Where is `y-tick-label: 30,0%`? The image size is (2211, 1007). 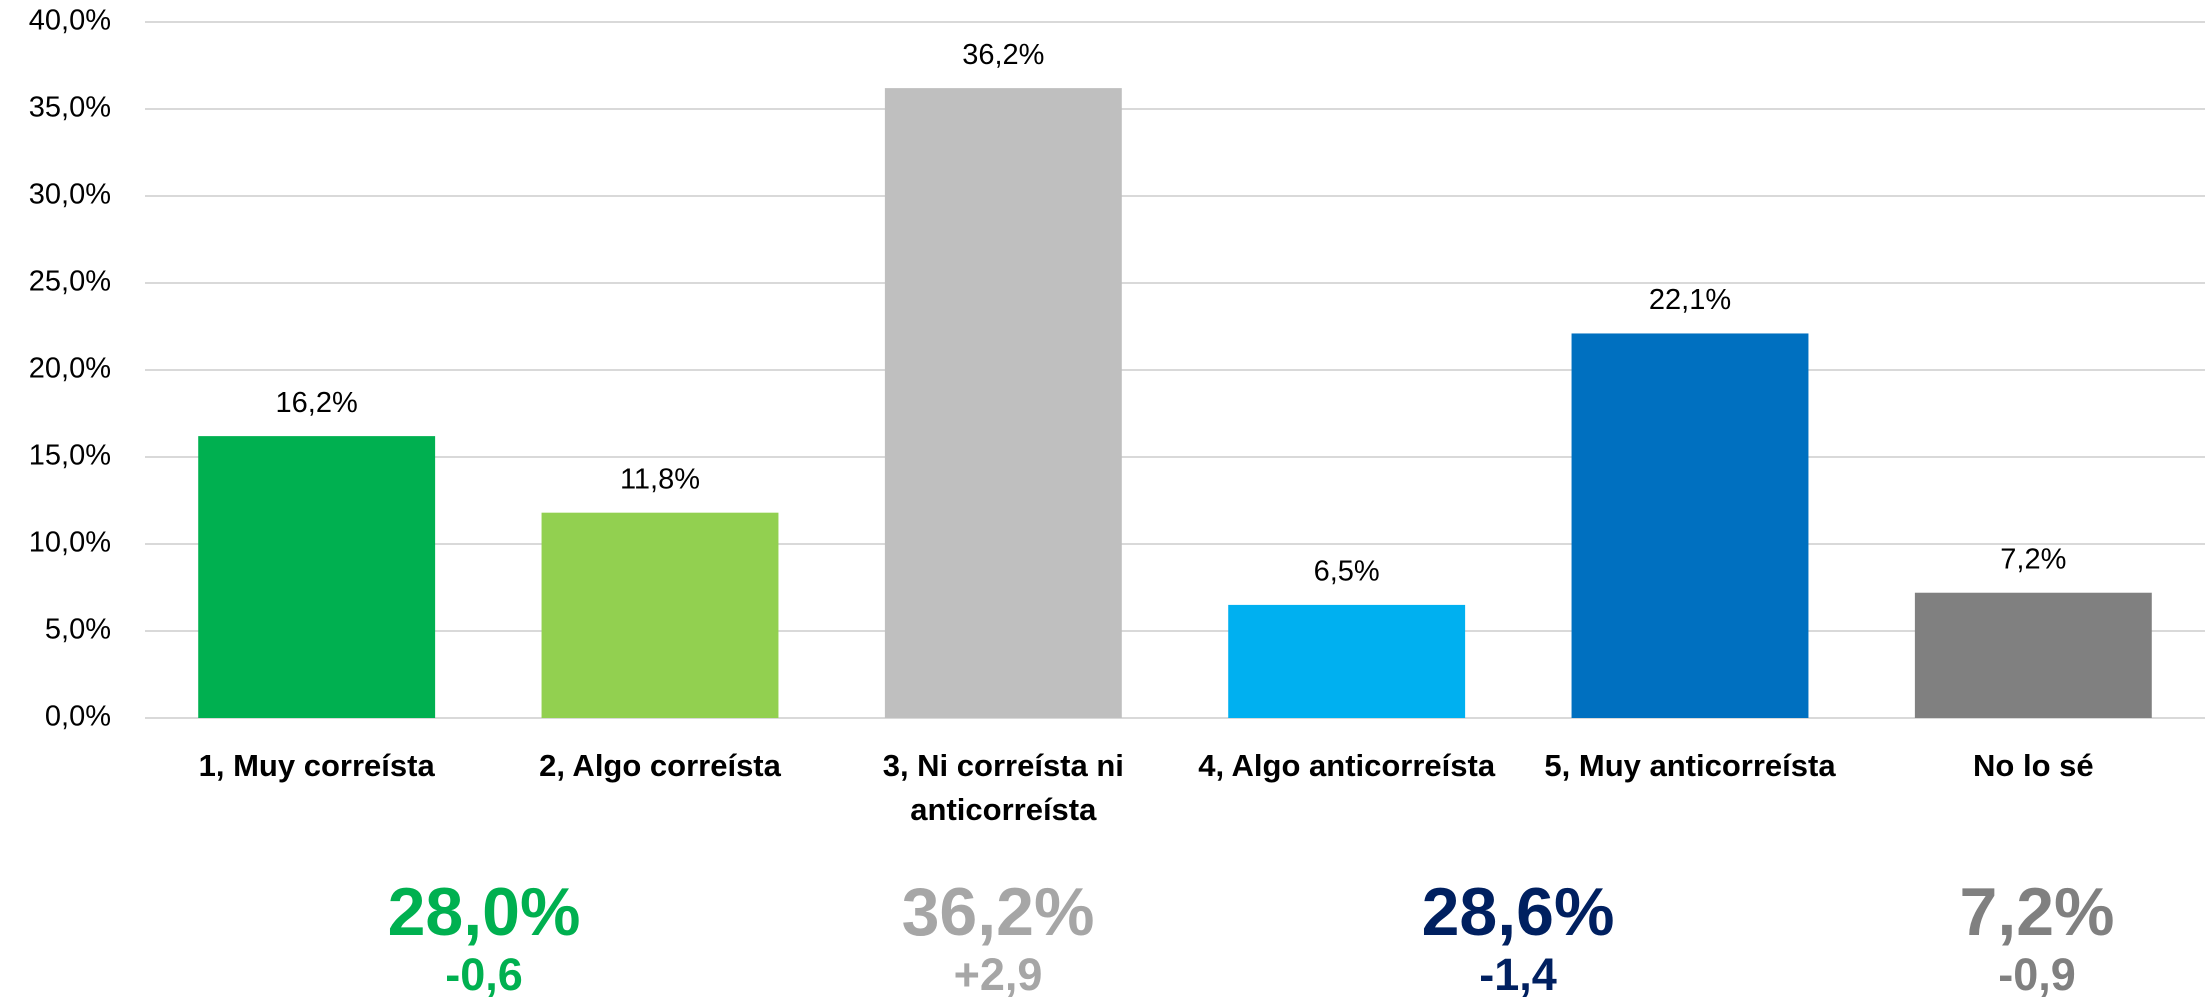 y-tick-label: 30,0% is located at coordinates (70, 195).